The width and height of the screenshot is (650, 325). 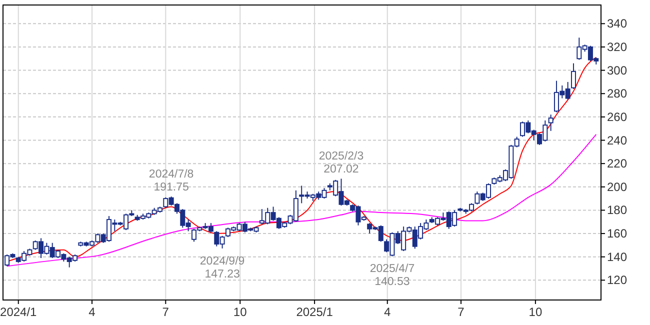 I want to click on x-tick-label: 2025/1, so click(x=315, y=312).